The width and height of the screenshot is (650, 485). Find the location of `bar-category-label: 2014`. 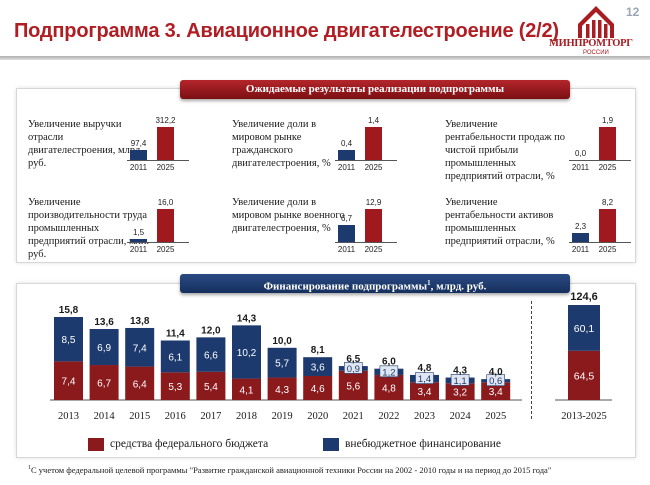

bar-category-label: 2014 is located at coordinates (105, 416).